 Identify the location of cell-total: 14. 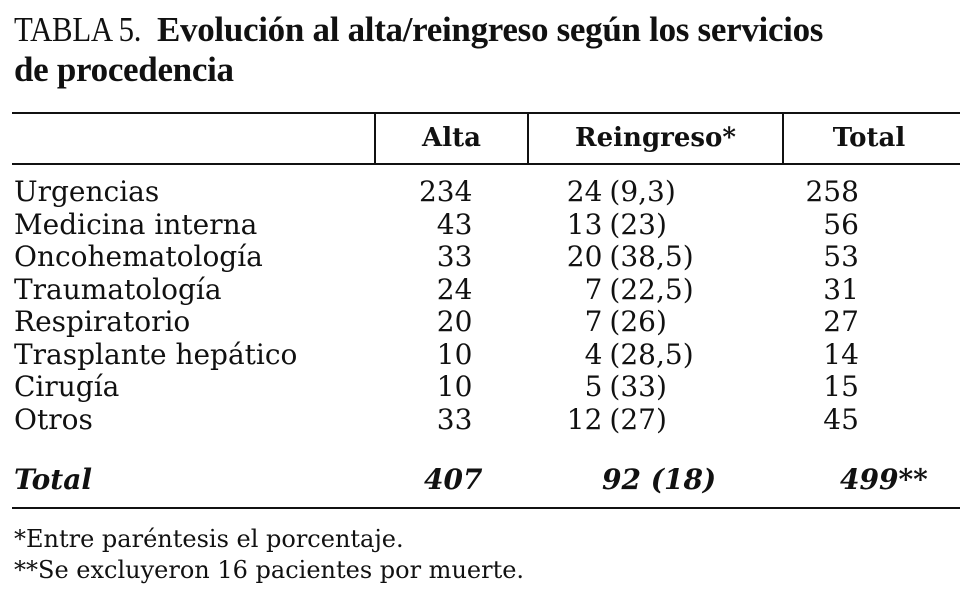
(849, 354).